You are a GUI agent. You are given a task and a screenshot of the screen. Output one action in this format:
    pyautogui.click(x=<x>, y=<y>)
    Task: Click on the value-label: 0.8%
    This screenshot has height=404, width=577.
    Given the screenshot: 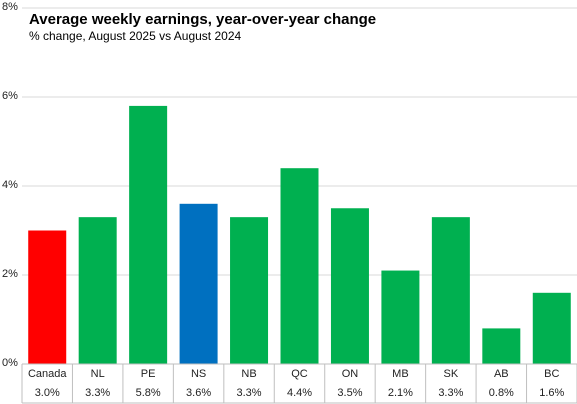 What is the action you would take?
    pyautogui.click(x=501, y=393)
    